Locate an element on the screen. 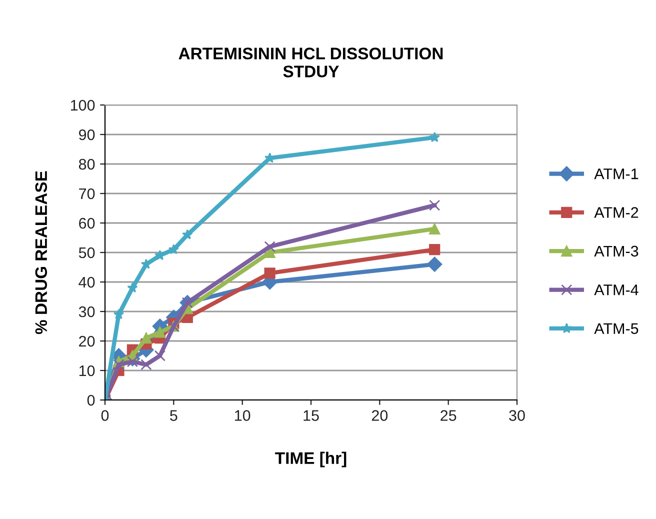 This screenshot has width=656, height=519. x-tick-label: 25 is located at coordinates (448, 415).